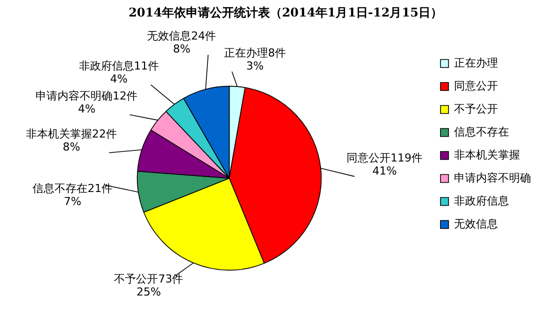 The width and height of the screenshot is (551, 312). Describe the element at coordinates (476, 223) in the screenshot. I see `legend-label: 无效信息` at that location.